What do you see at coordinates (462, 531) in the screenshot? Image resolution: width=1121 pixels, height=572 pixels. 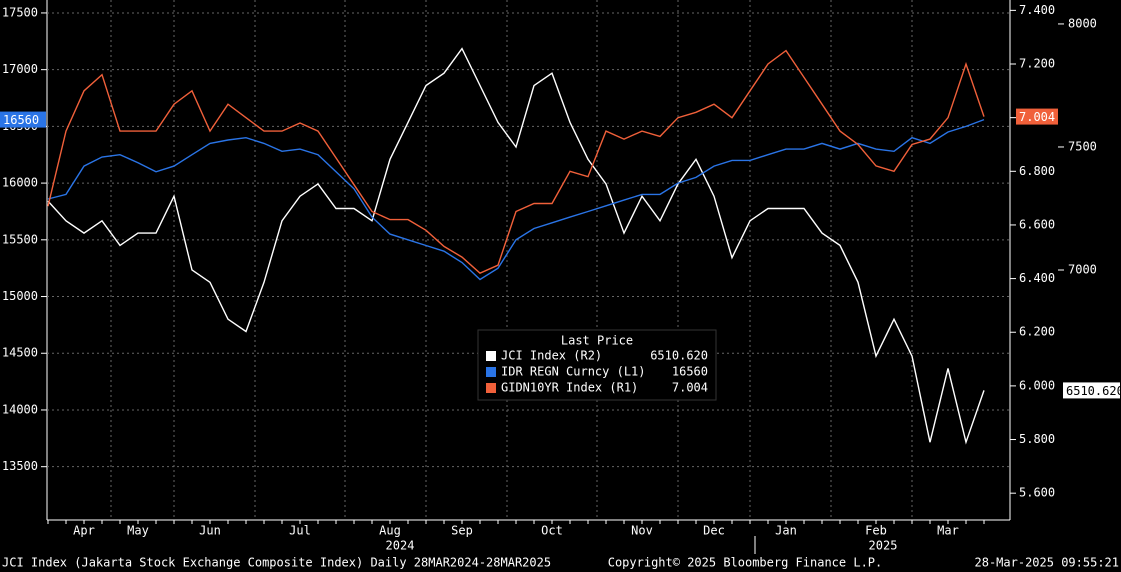 I see `x-tick-label: Sep` at bounding box center [462, 531].